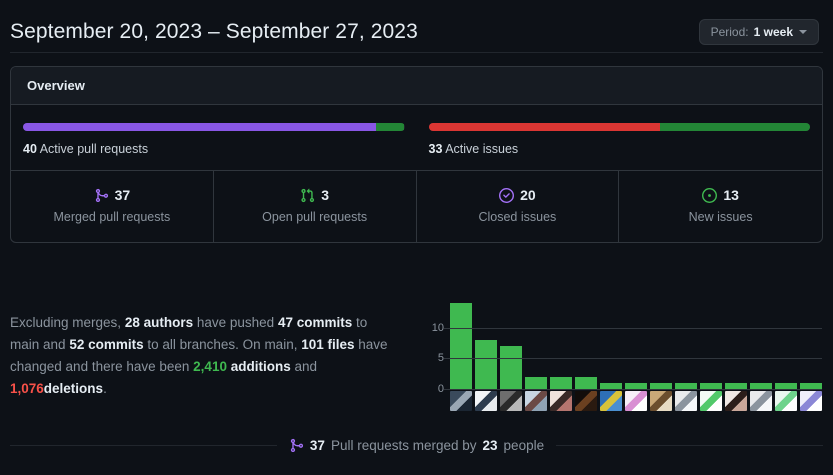  What do you see at coordinates (122, 195) in the screenshot?
I see `tile-merged-pull-requests-number: 37` at bounding box center [122, 195].